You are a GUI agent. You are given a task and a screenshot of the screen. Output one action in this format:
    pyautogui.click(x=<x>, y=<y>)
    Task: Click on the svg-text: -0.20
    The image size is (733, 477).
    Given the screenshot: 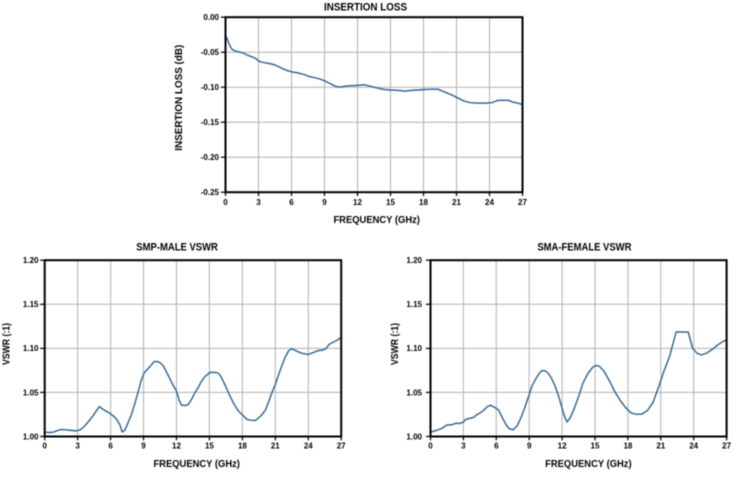 What is the action you would take?
    pyautogui.click(x=210, y=157)
    